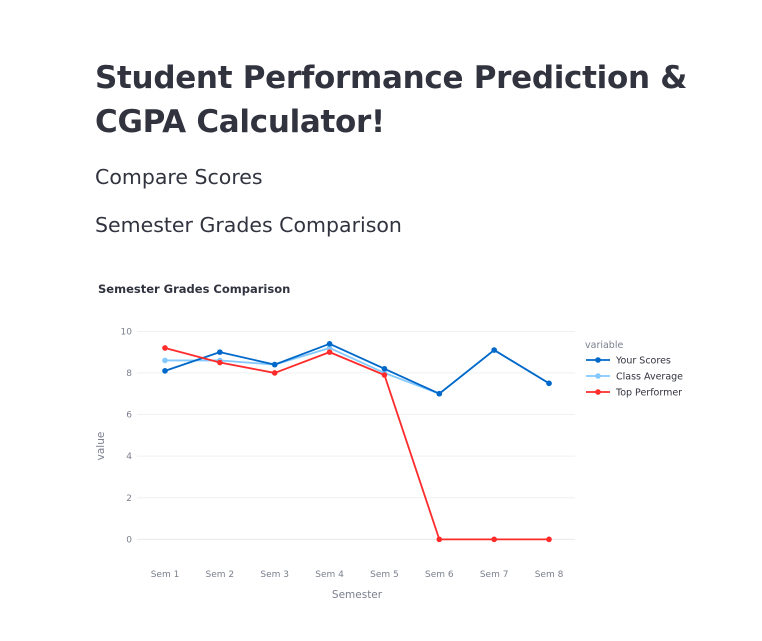 The width and height of the screenshot is (762, 641). I want to click on legend-item: Your Scores, so click(628, 361).